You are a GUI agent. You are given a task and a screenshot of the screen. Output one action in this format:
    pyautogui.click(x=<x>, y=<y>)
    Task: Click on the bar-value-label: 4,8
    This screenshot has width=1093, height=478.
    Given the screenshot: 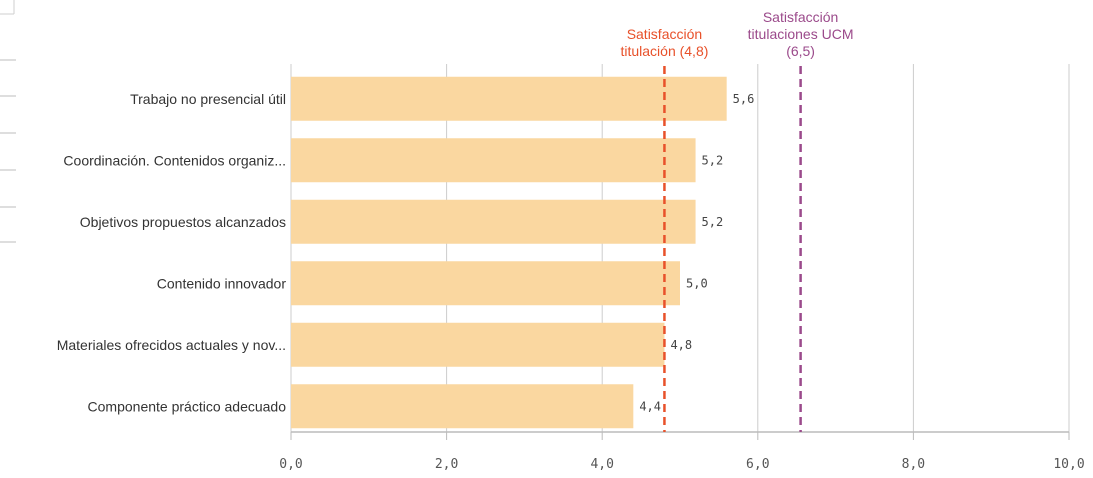 What is the action you would take?
    pyautogui.click(x=681, y=345)
    